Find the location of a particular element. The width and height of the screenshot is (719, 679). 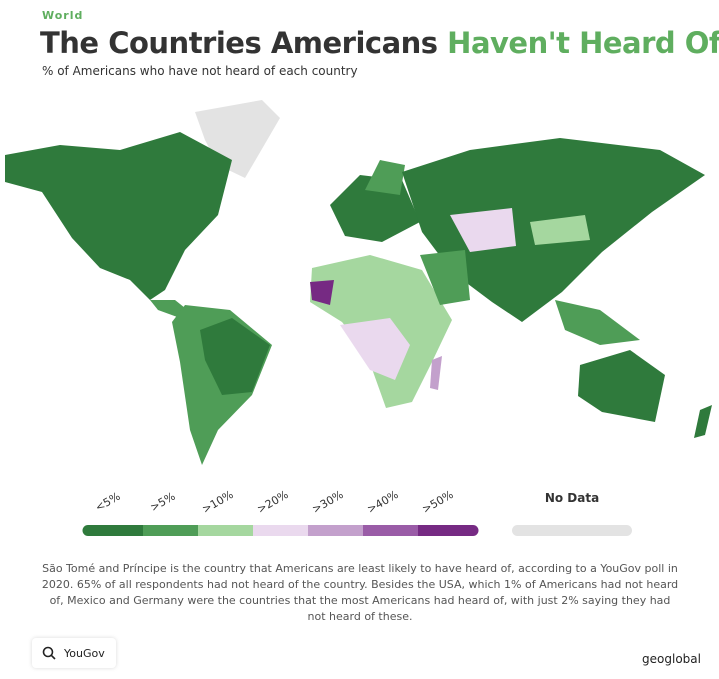

central-asia is located at coordinates (483, 230).